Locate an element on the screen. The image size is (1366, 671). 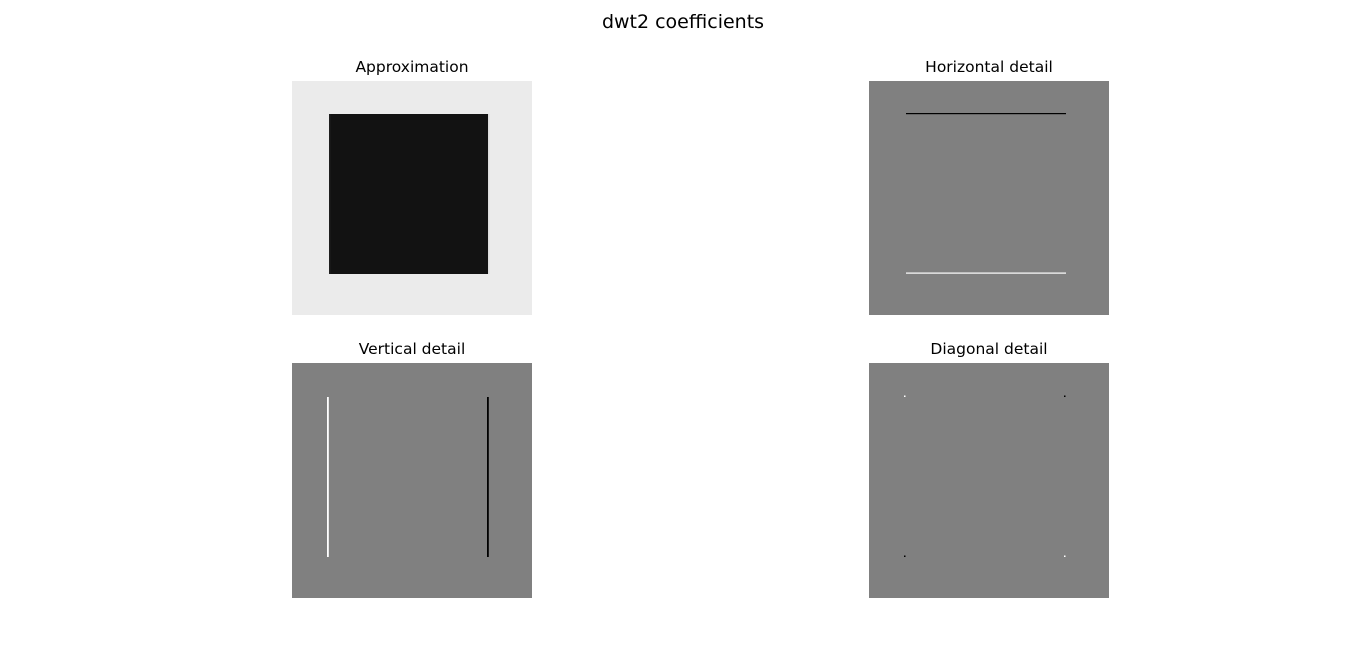
approximation-image is located at coordinates (412, 198).